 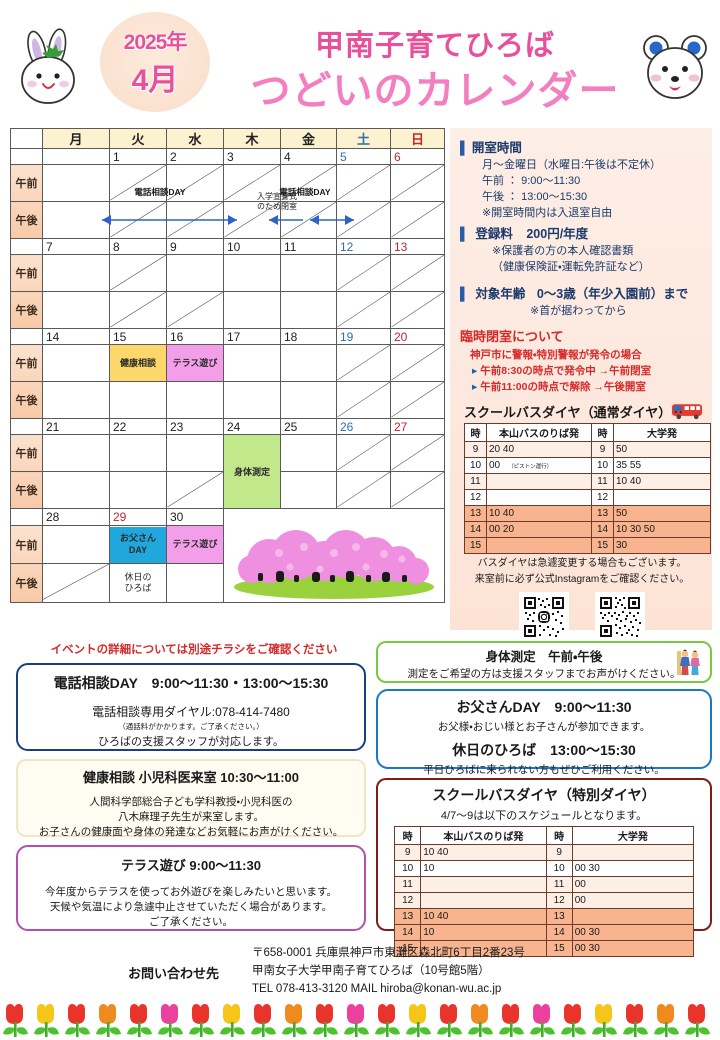 What do you see at coordinates (587, 545) in the screenshot?
I see `bus-row: 15 15 30` at bounding box center [587, 545].